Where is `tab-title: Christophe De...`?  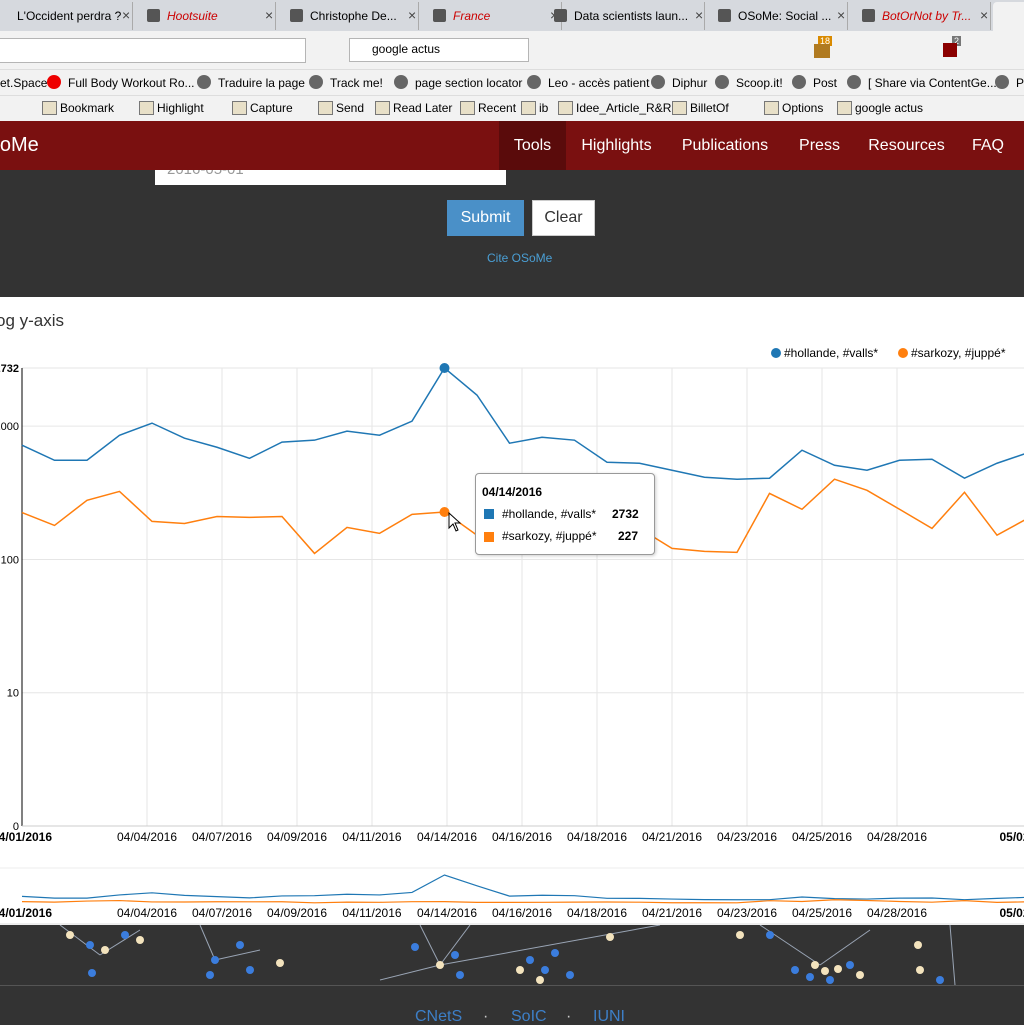 tab-title: Christophe De... is located at coordinates (353, 16).